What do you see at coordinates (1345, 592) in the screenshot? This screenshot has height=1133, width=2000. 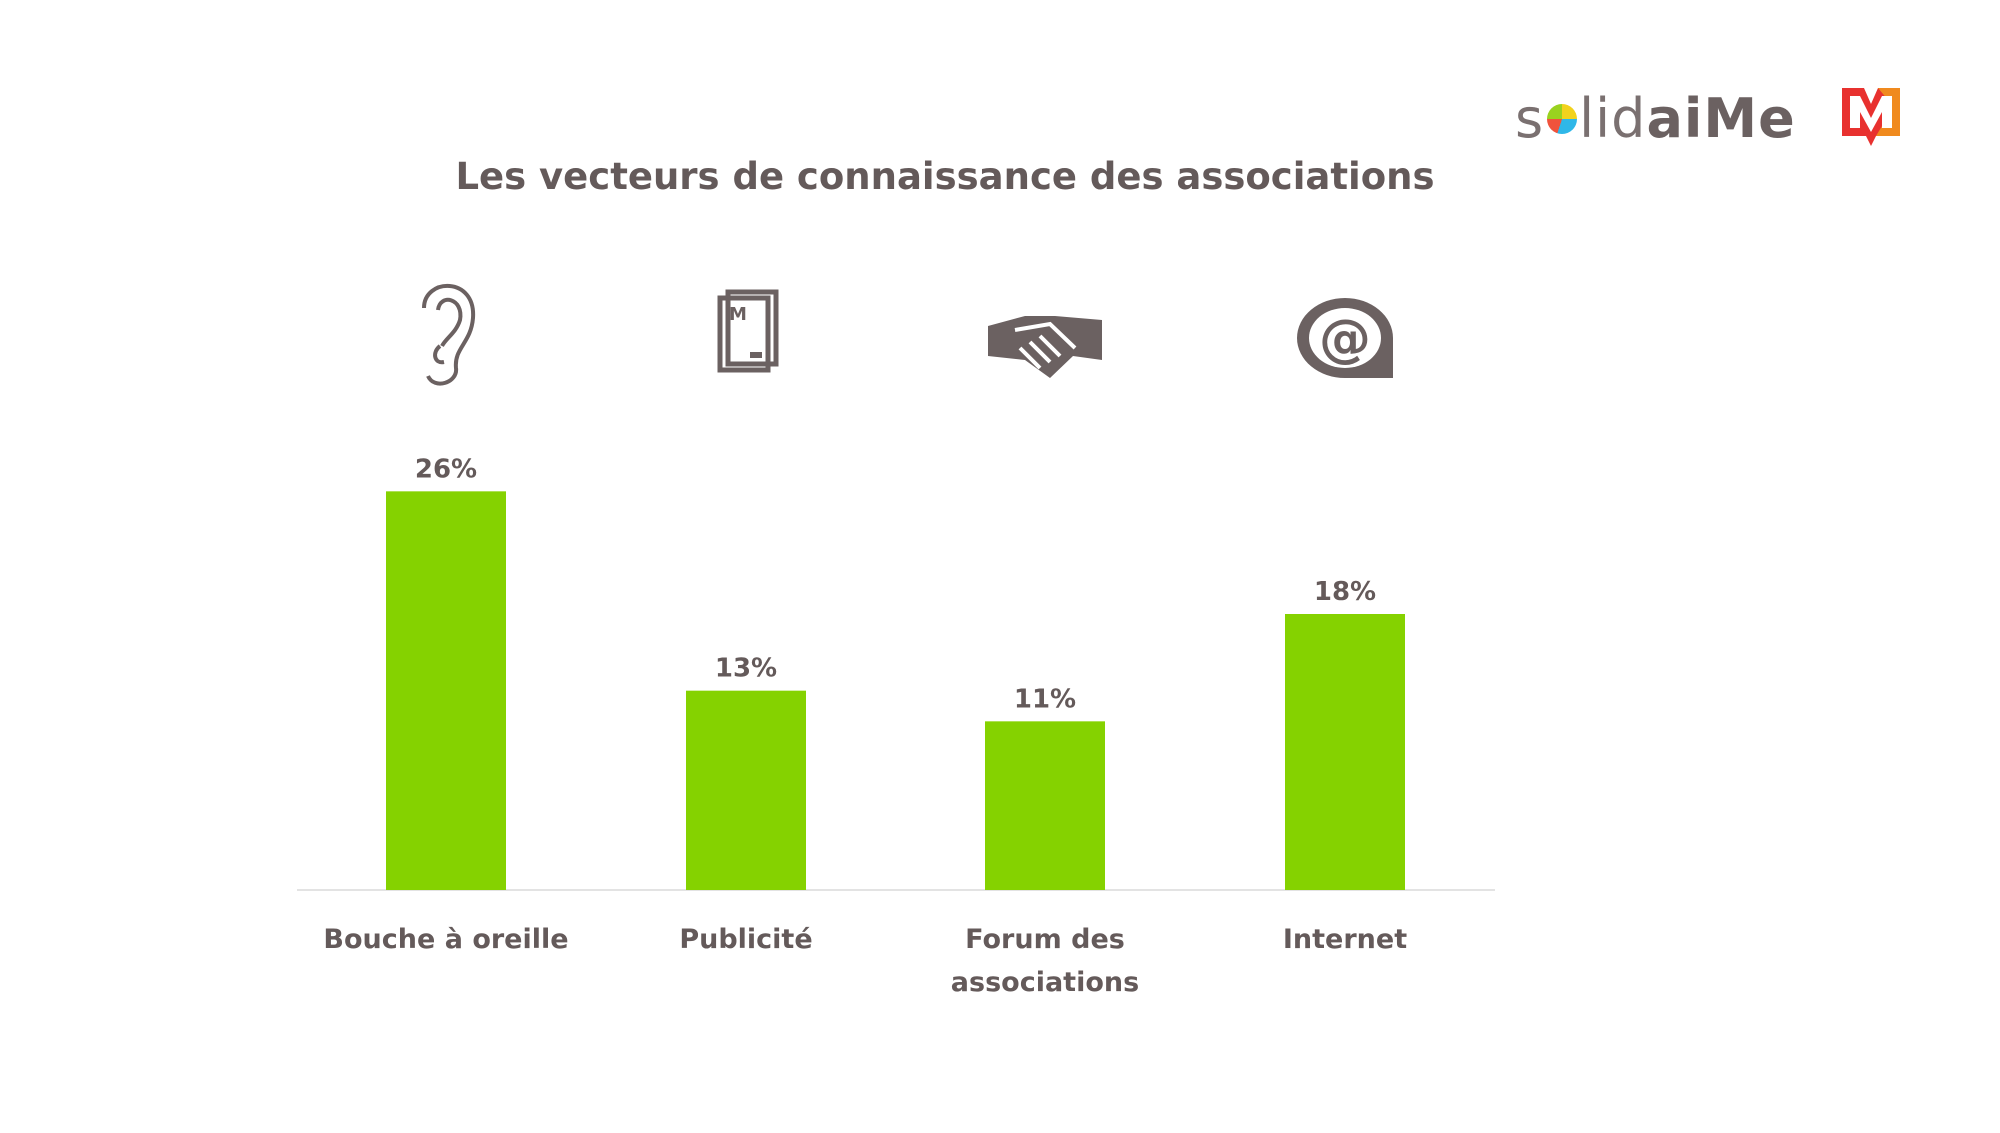 I see `data-label-3: 18%` at bounding box center [1345, 592].